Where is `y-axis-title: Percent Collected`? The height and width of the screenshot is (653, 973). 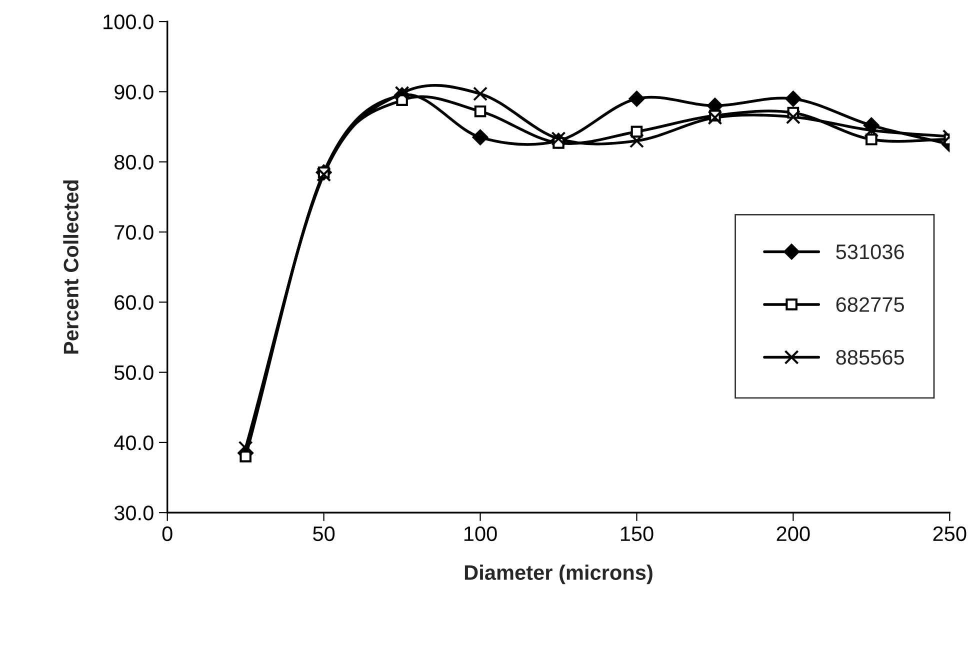
y-axis-title: Percent Collected is located at coordinates (70, 267).